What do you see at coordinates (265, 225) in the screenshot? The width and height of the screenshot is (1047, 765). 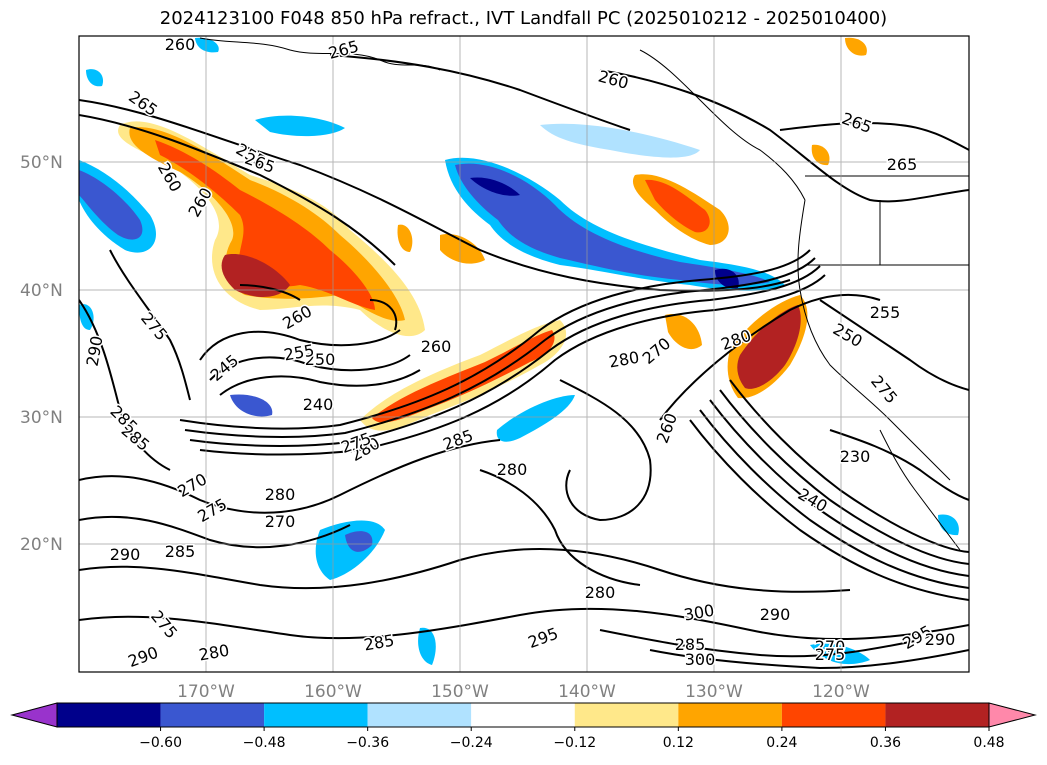 I see `warm-region-northwest-core` at bounding box center [265, 225].